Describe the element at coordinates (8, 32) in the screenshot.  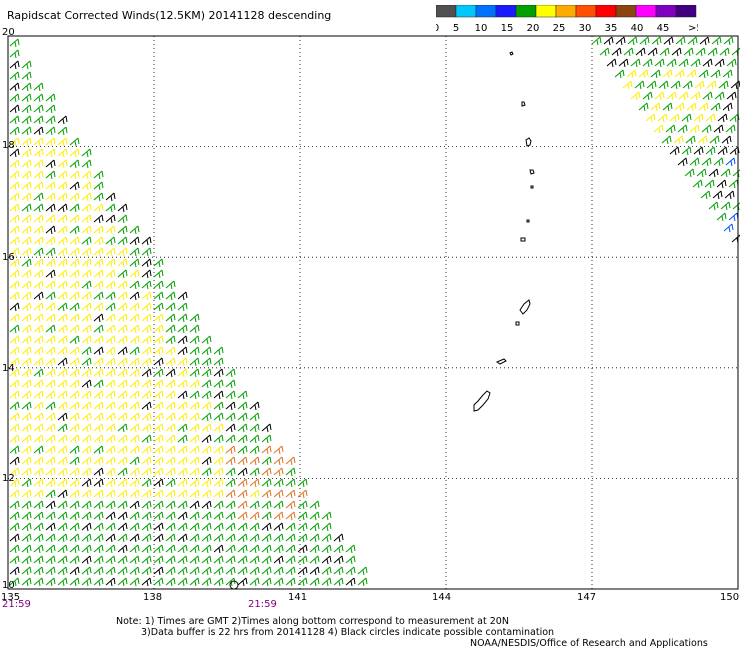
I see `y-tick-20: 20` at that location.